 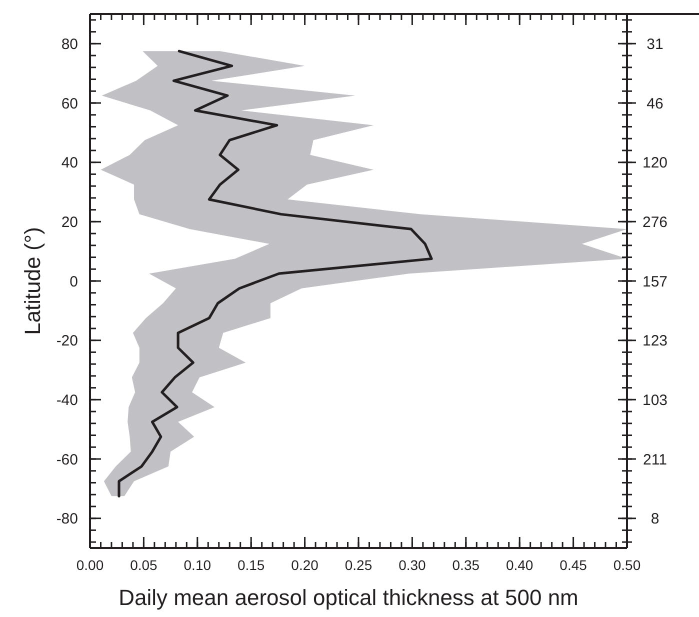 What do you see at coordinates (655, 459) in the screenshot?
I see `text: 211` at bounding box center [655, 459].